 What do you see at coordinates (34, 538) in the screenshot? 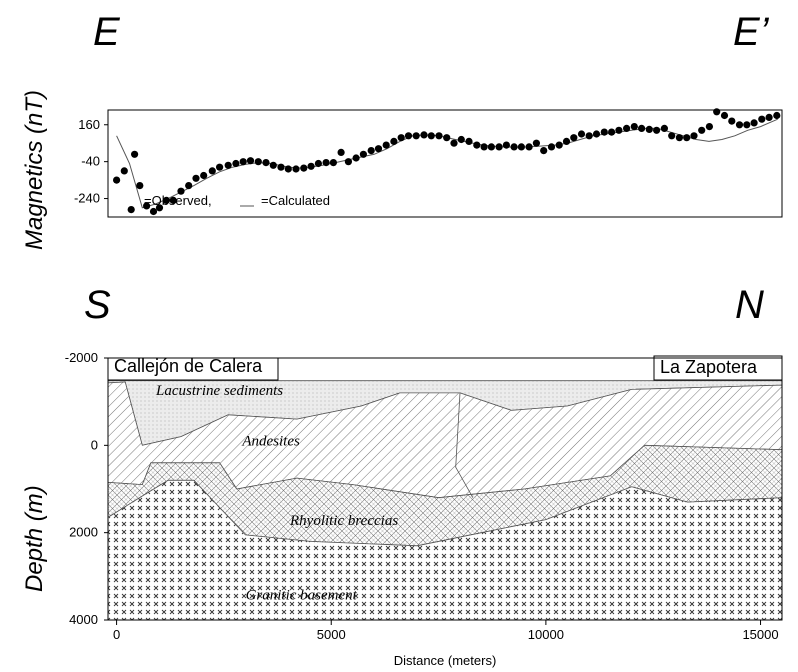
I see `depth-y-label: Depth (m)` at bounding box center [34, 538].